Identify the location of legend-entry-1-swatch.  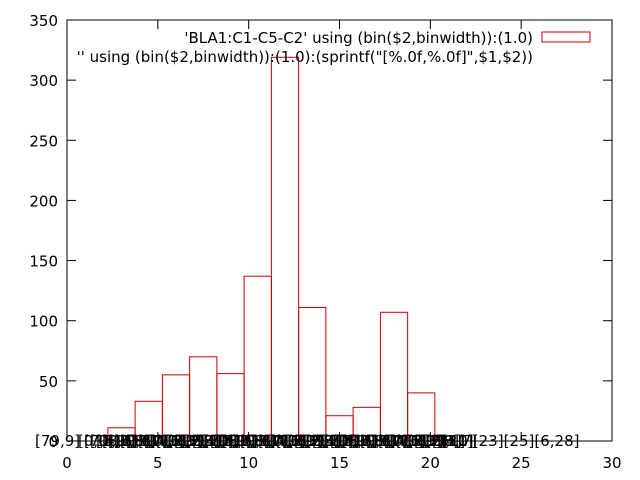
(566, 37).